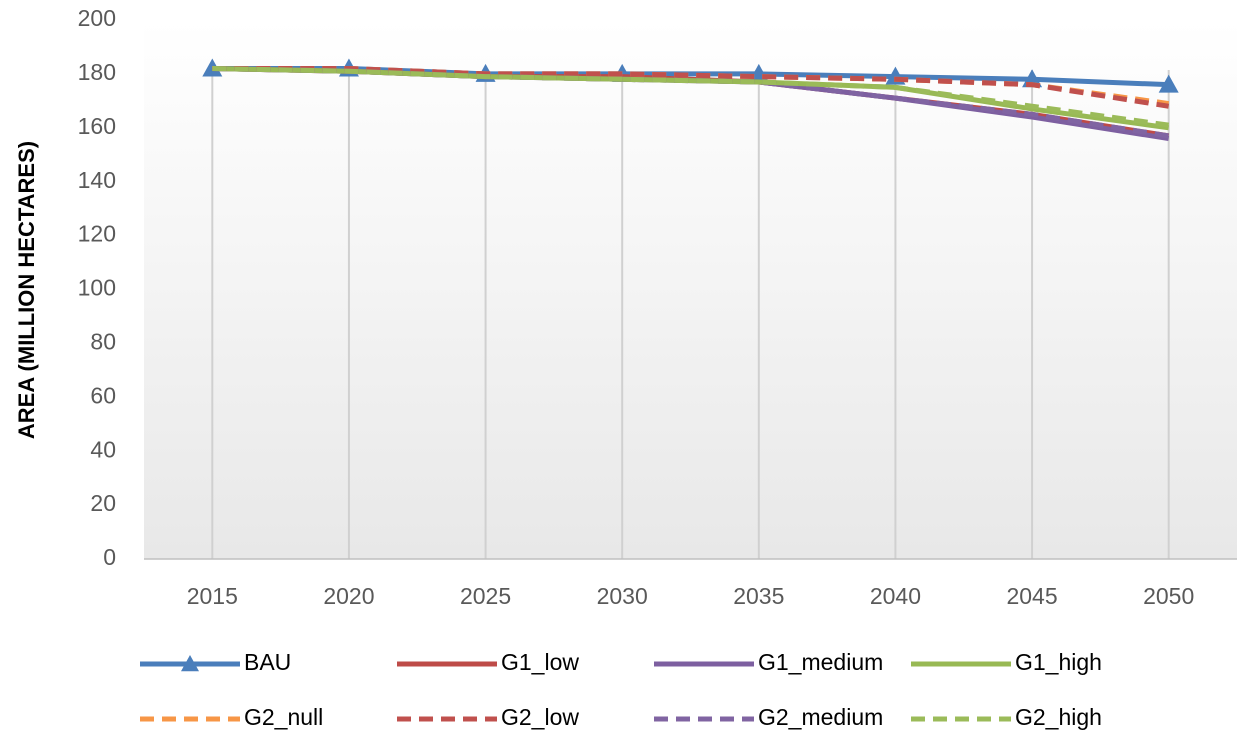  I want to click on y-axis-title: AREA (MILLION HECTARES), so click(26, 290).